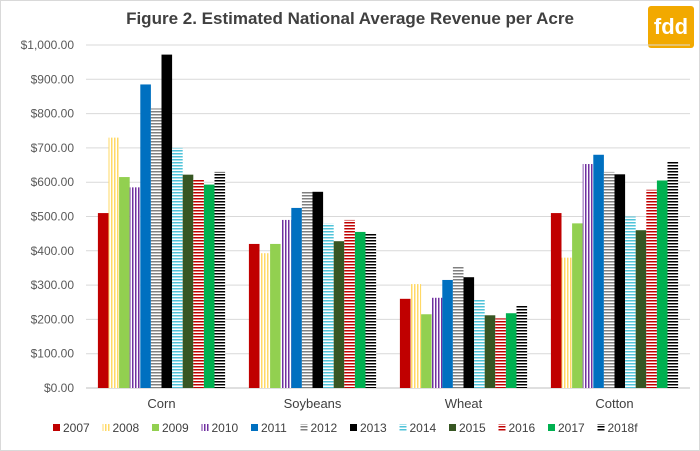 Image resolution: width=700 pixels, height=451 pixels. Describe the element at coordinates (324, 428) in the screenshot. I see `legend-label: 2012` at that location.